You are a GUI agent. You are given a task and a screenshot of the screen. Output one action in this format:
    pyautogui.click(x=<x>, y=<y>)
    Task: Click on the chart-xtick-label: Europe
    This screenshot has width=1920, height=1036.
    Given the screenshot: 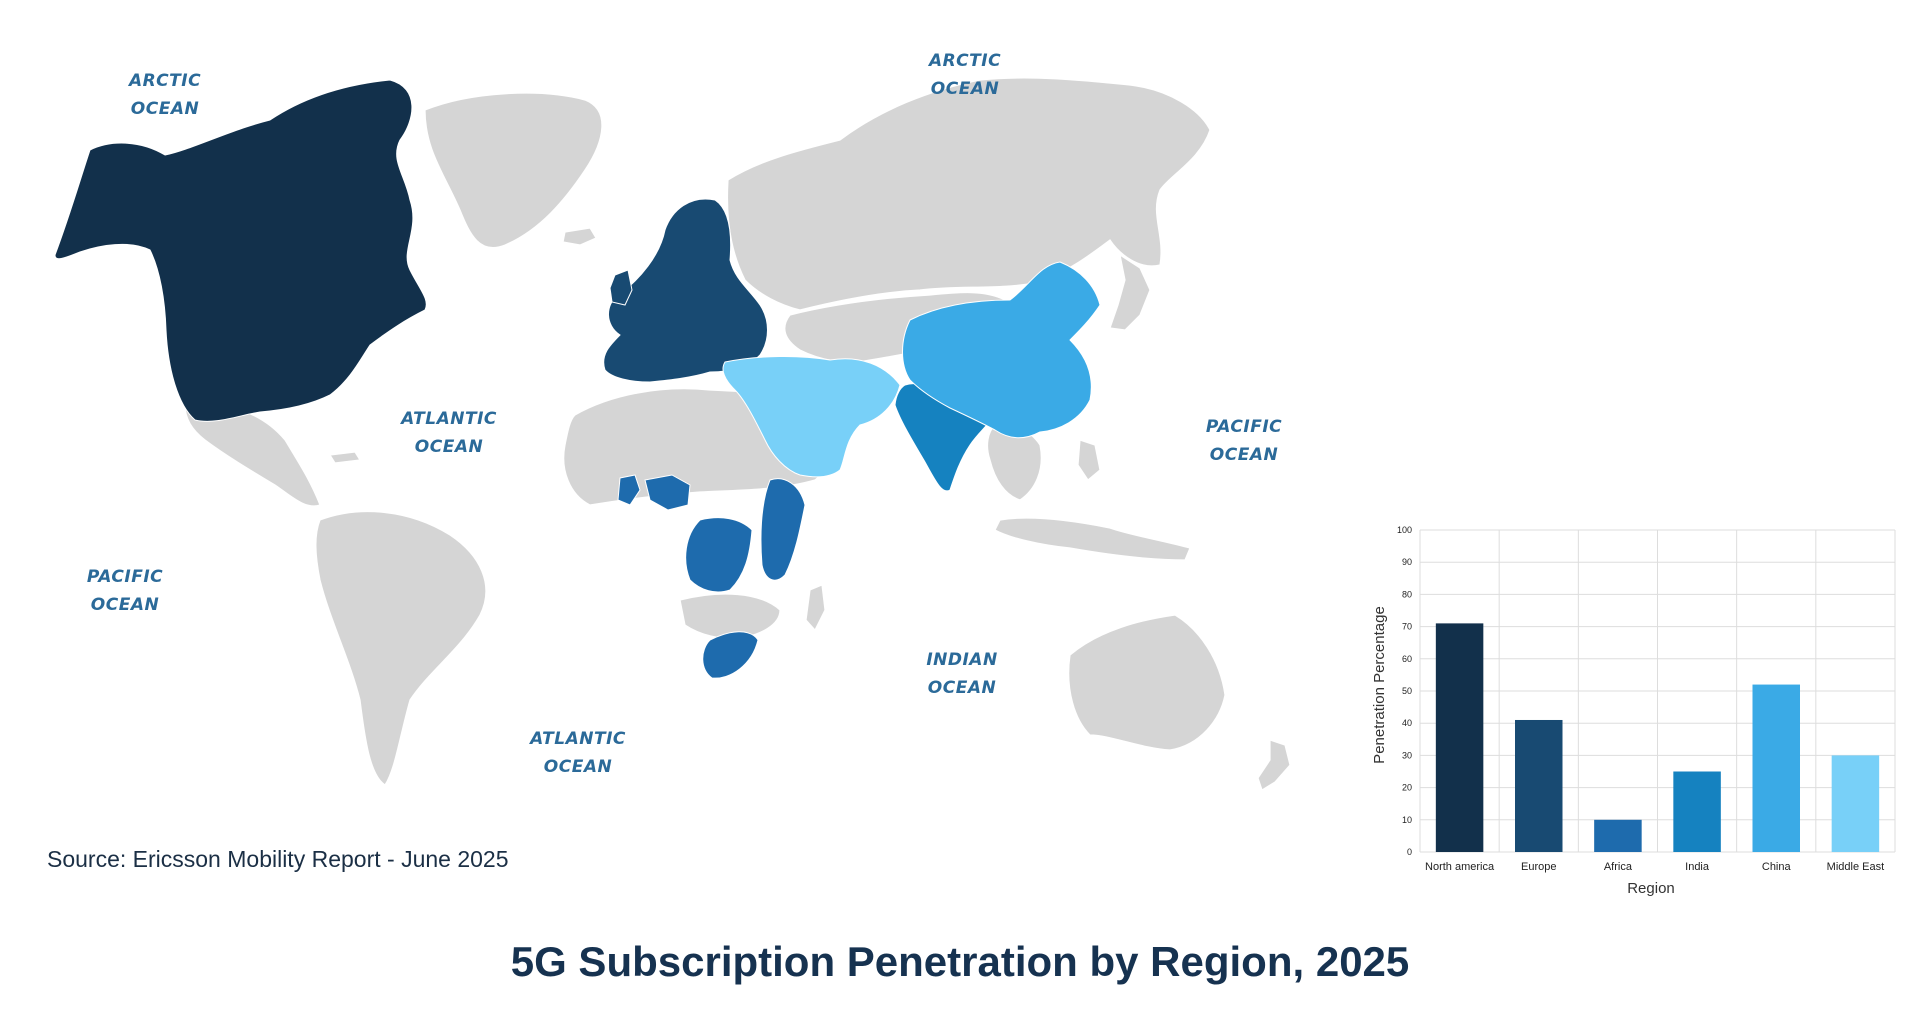 What is the action you would take?
    pyautogui.click(x=1538, y=867)
    